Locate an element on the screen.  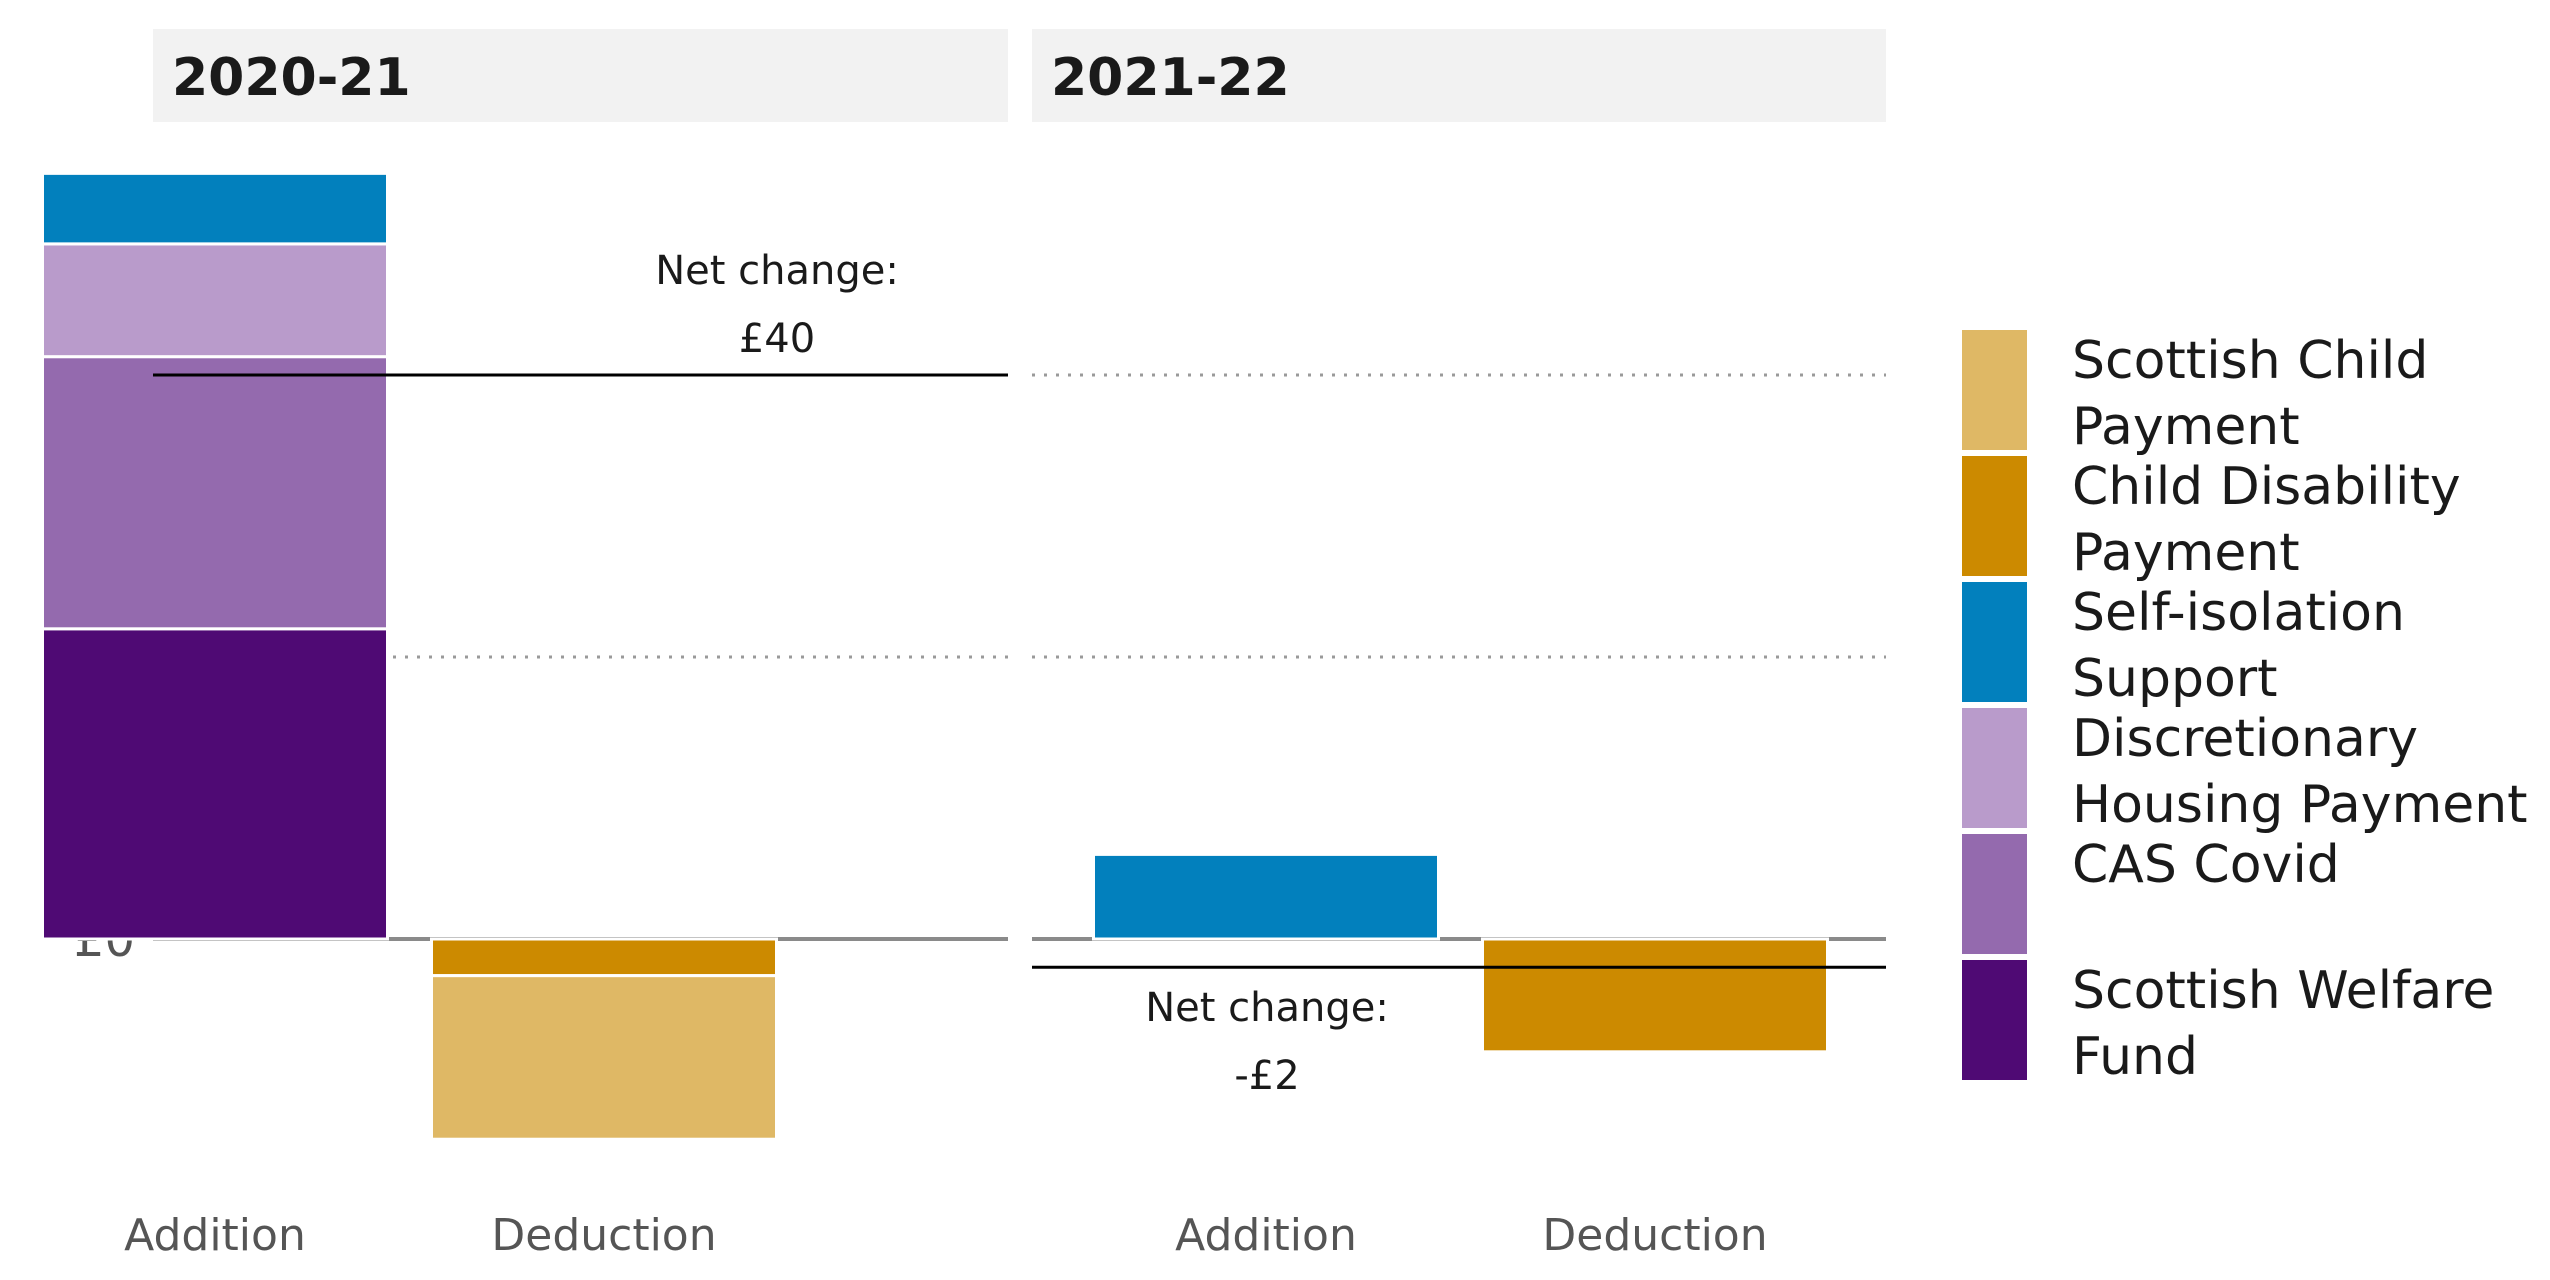
legend-label: Fund is located at coordinates (2135, 1057).